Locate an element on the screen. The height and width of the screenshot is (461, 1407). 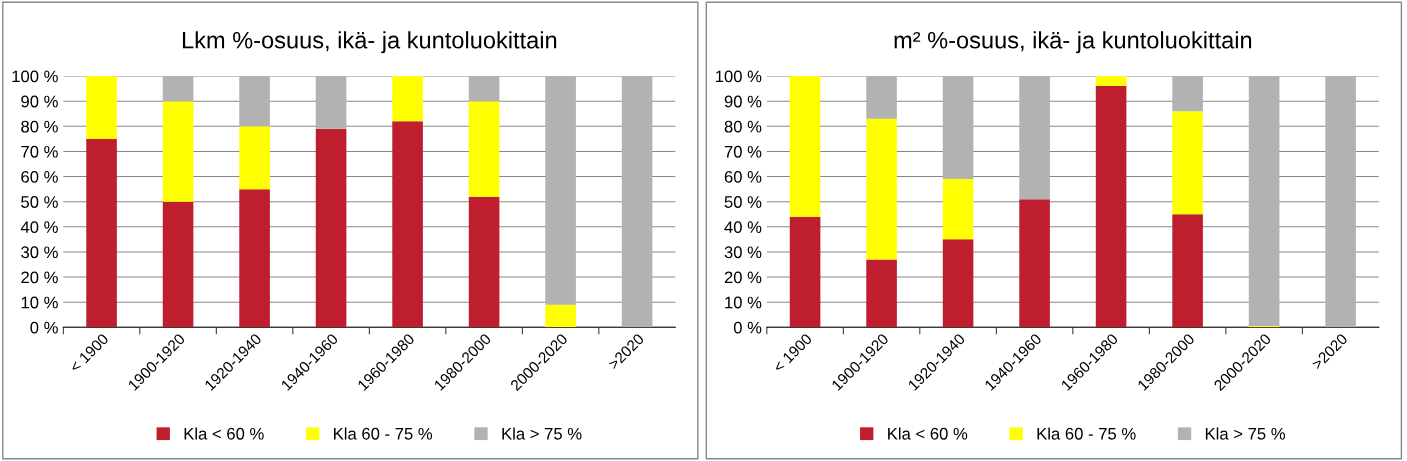
chart-title: m² %-osuus, ikä- ja kuntoluokittain is located at coordinates (1073, 42).